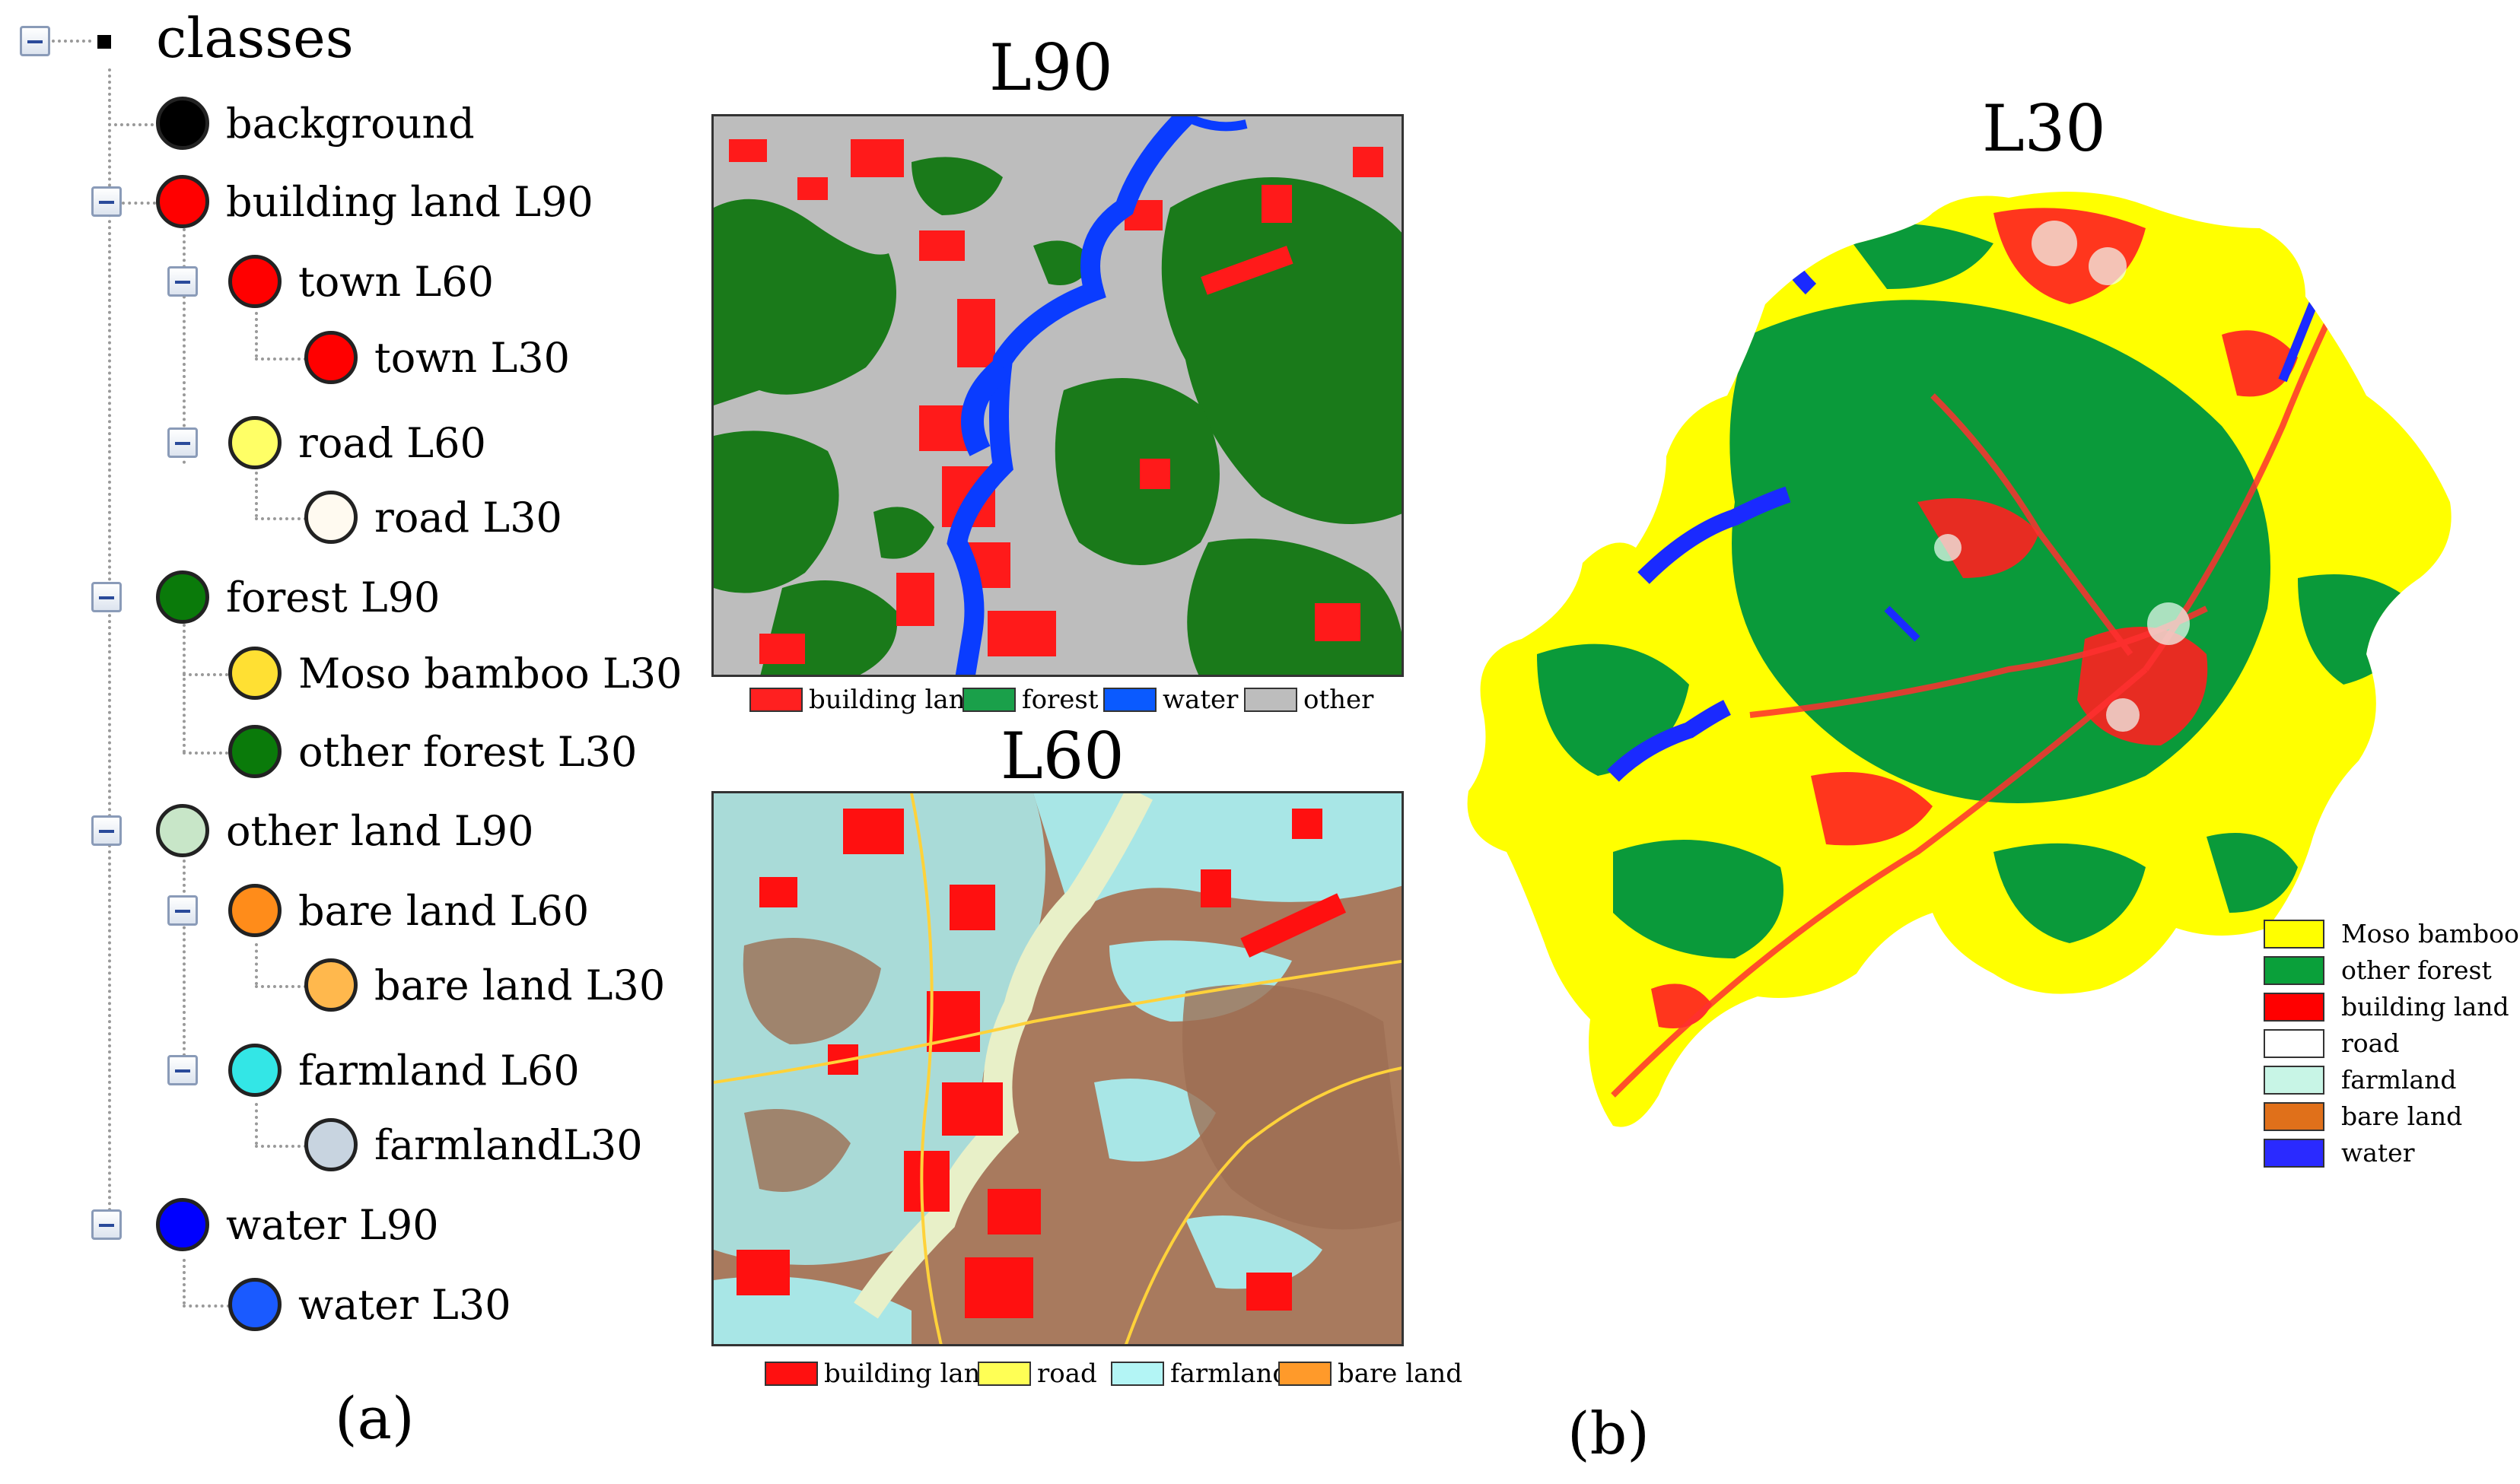 This screenshot has width=2520, height=1484. What do you see at coordinates (104, 42) in the screenshot?
I see `root-node-icon` at bounding box center [104, 42].